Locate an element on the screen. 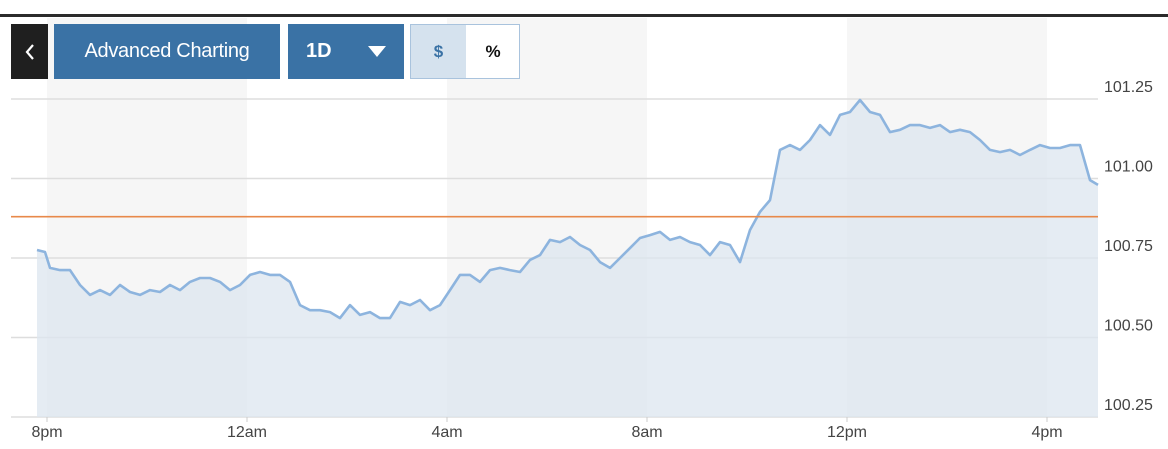  chevron-icon is located at coordinates (29, 51).